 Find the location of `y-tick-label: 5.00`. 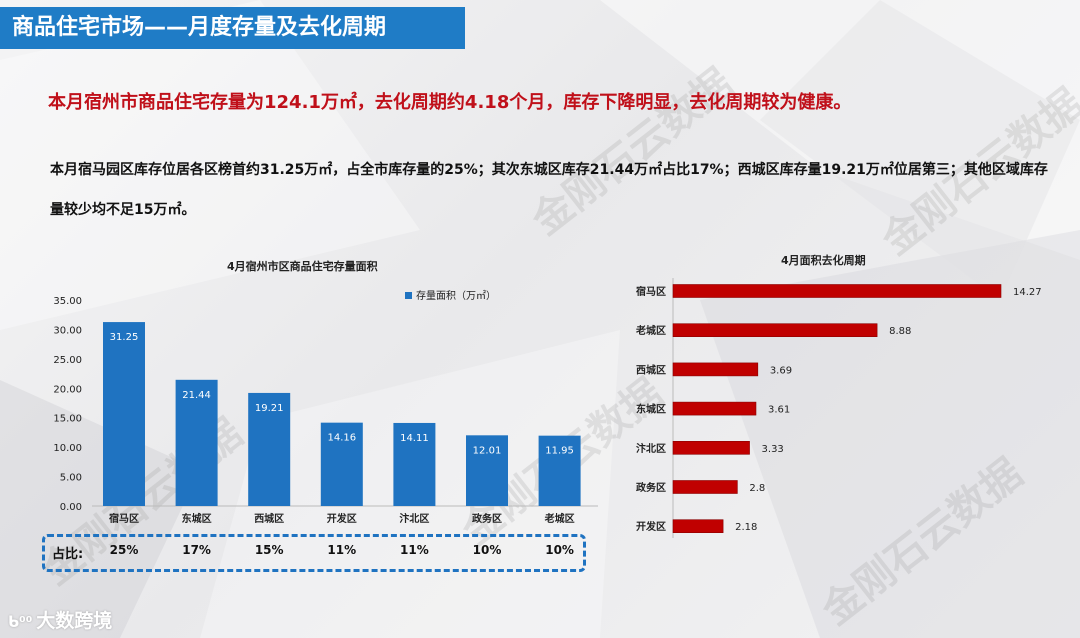

y-tick-label: 5.00 is located at coordinates (71, 478).